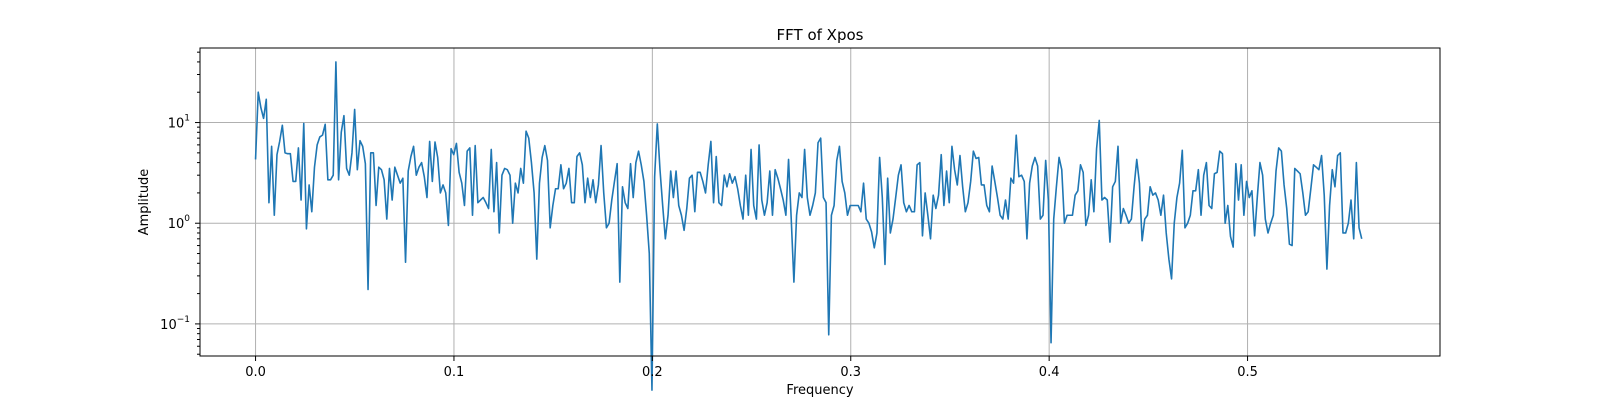  I want to click on x-tick-label: 0.4, so click(1049, 372).